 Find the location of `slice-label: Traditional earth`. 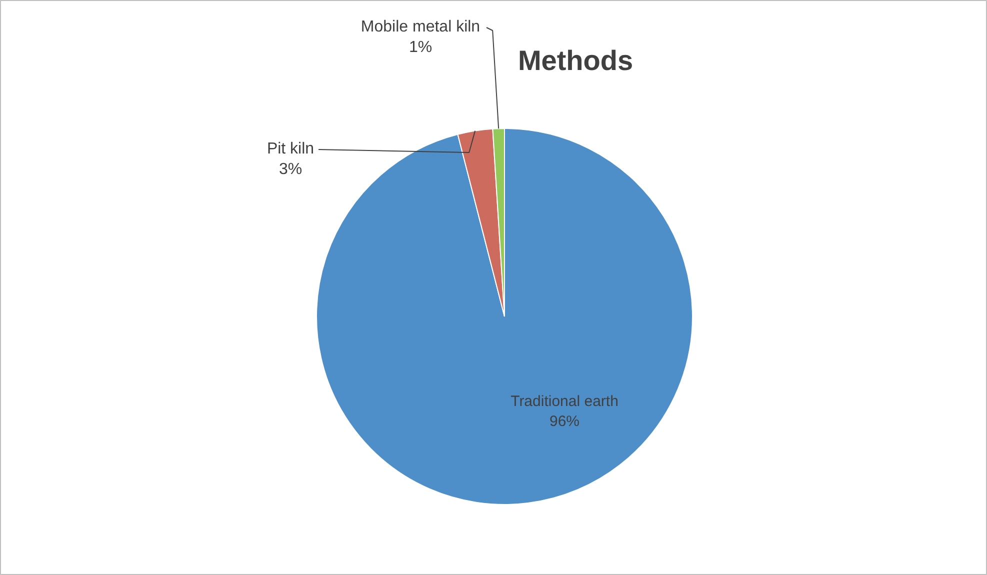

slice-label: Traditional earth is located at coordinates (564, 401).